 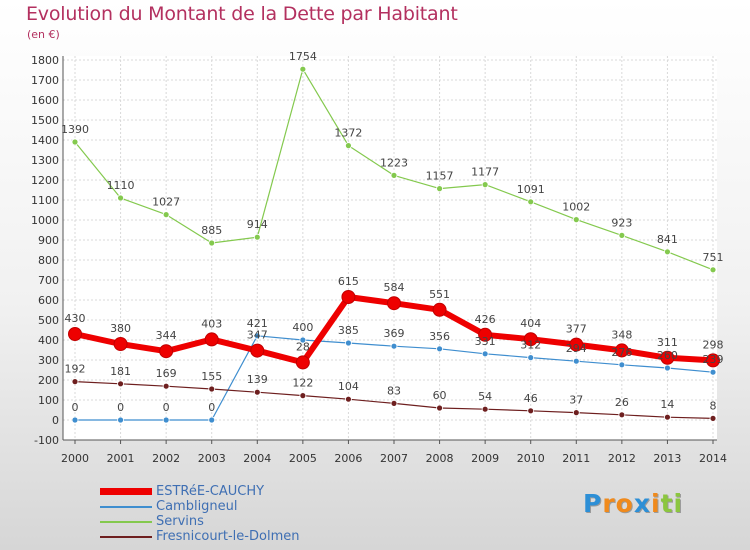 What do you see at coordinates (166, 373) in the screenshot?
I see `data-label: 169` at bounding box center [166, 373].